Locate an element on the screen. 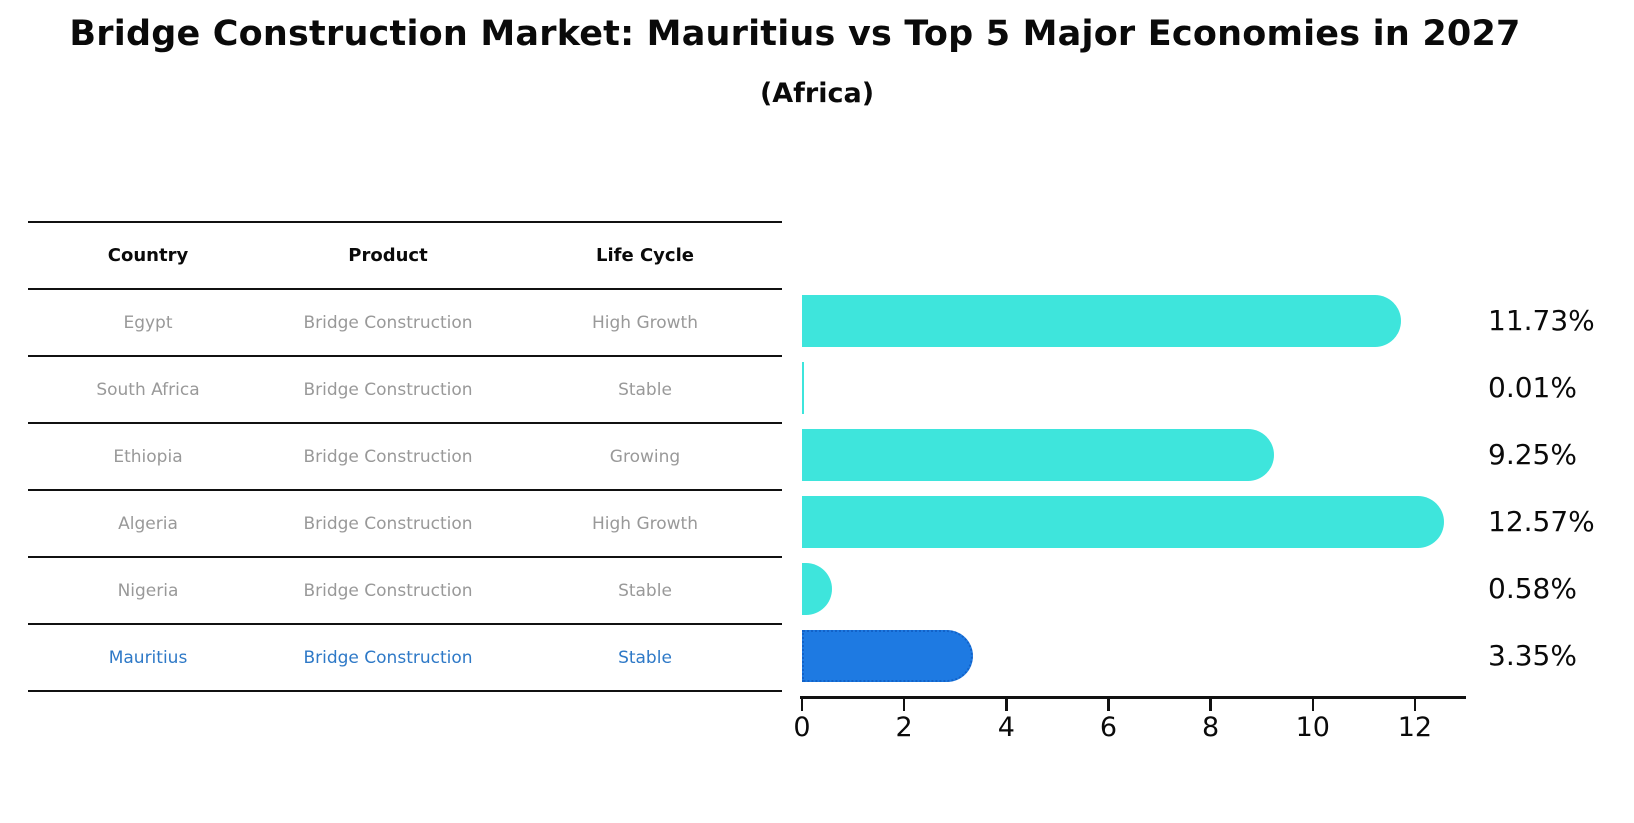  x-tick-label-0: 0 is located at coordinates (802, 727).